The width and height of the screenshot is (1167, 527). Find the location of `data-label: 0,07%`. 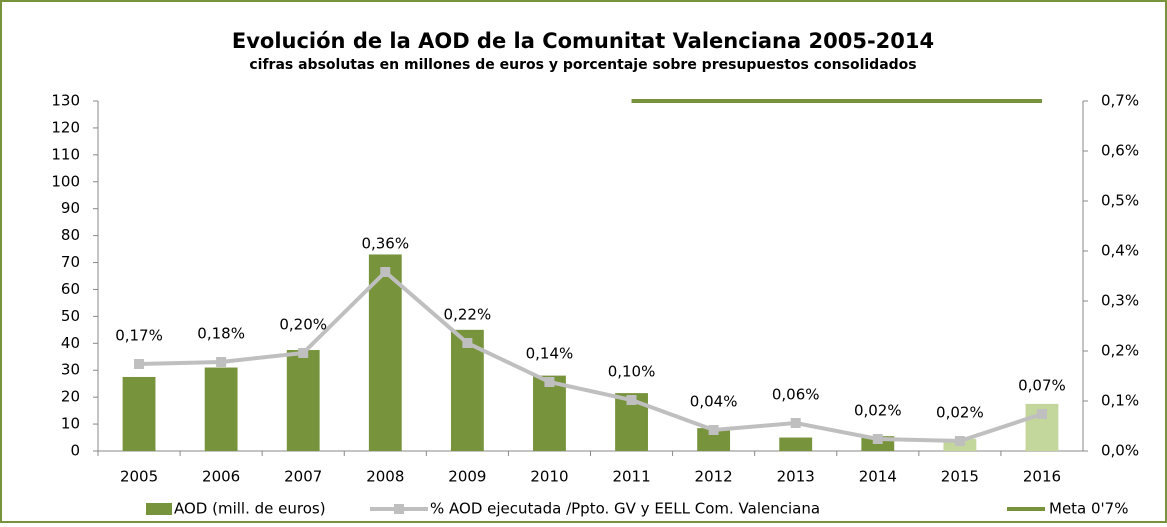

data-label: 0,07% is located at coordinates (1042, 386).